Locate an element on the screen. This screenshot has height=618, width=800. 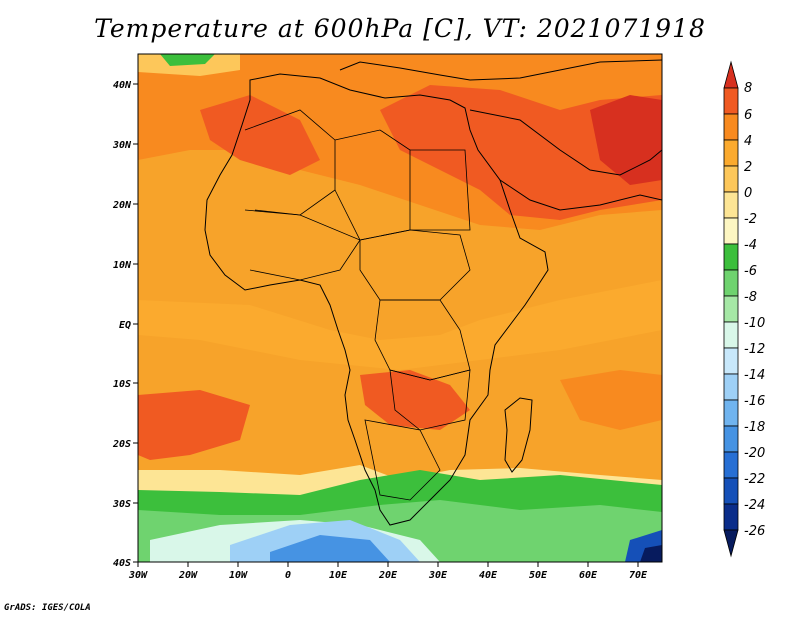
lat-label: 10N is located at coordinates (122, 265).